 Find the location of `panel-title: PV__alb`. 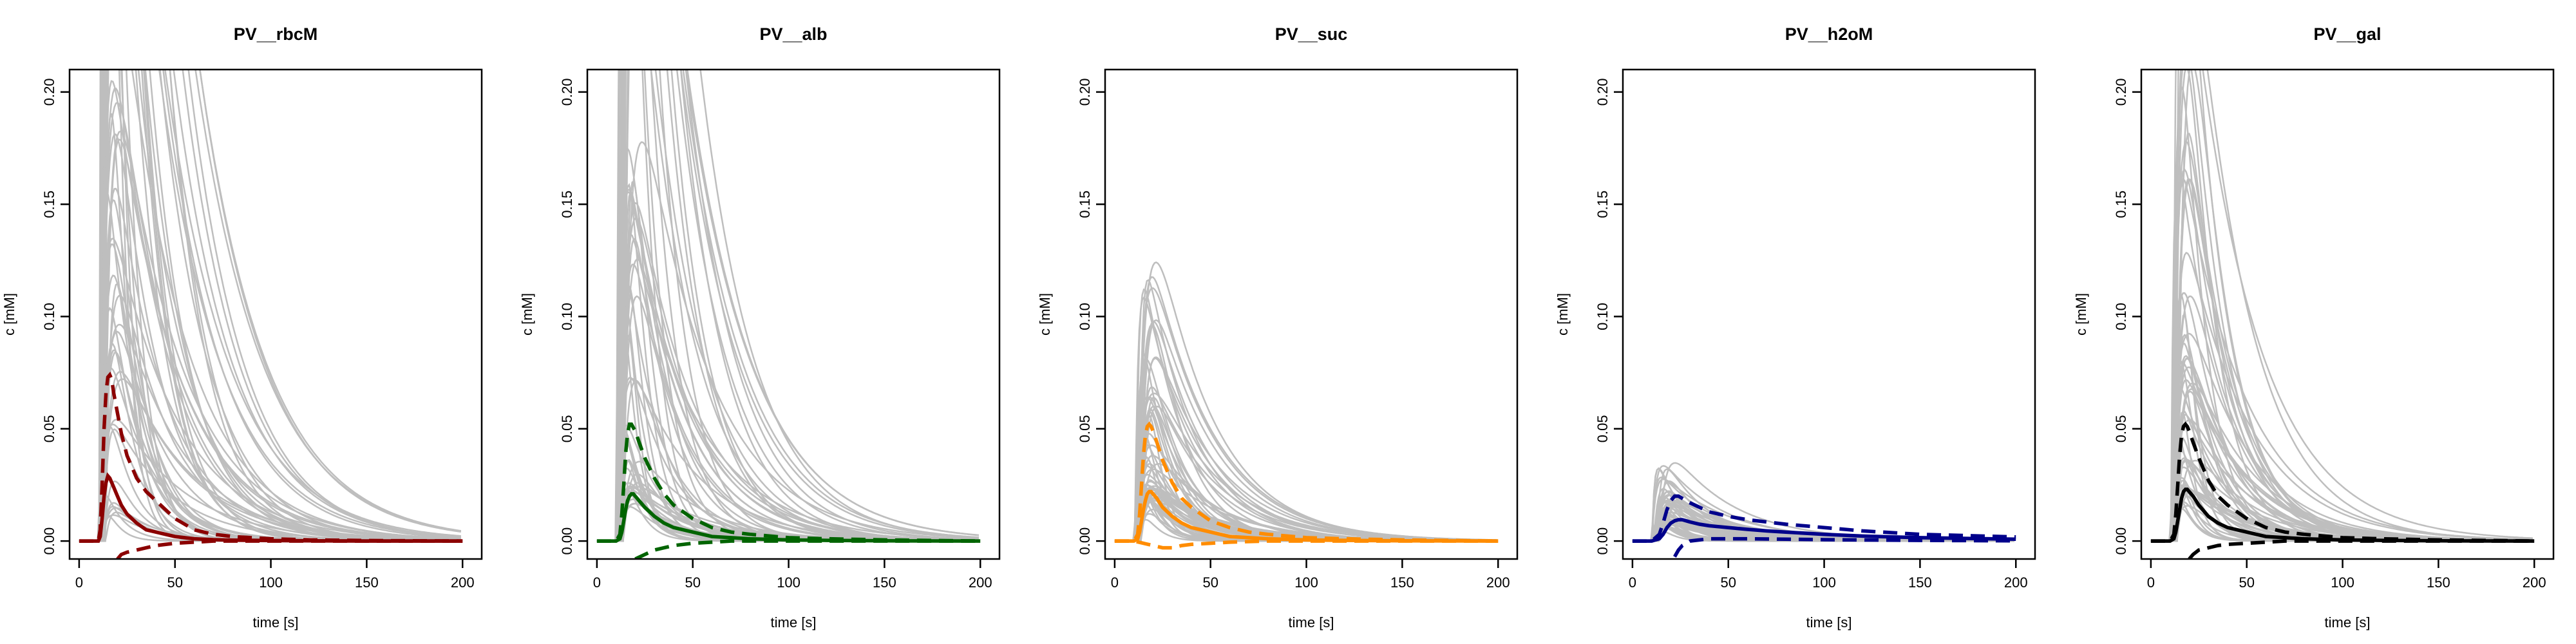

panel-title: PV__alb is located at coordinates (793, 34).